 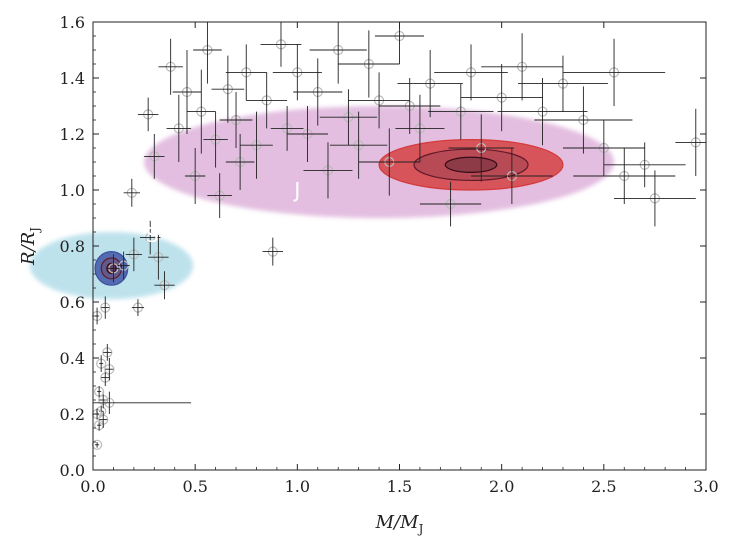 I want to click on x-tick-label: 0.5, so click(x=194, y=486).